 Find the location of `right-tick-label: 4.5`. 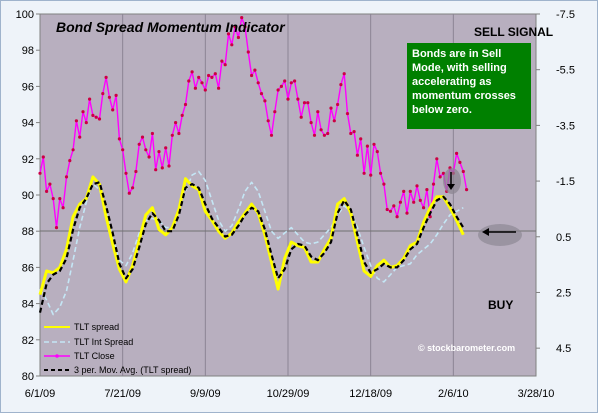

right-tick-label: 4.5 is located at coordinates (563, 349).